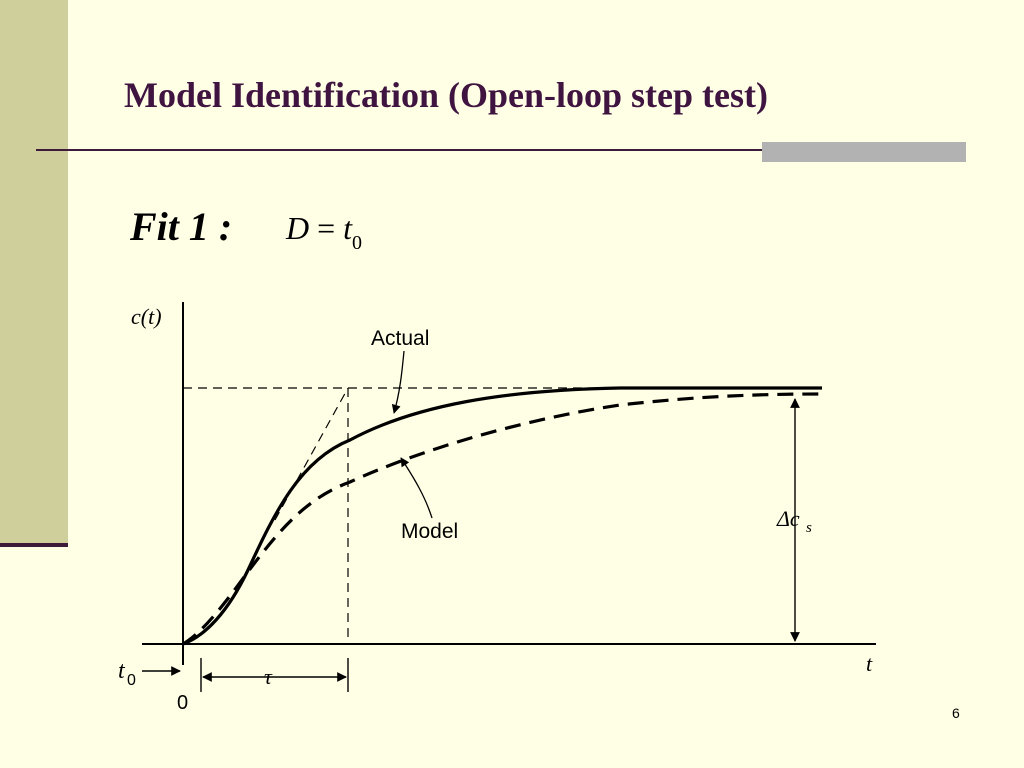  Describe the element at coordinates (146, 316) in the screenshot. I see `y-axis-label: c(t)` at that location.